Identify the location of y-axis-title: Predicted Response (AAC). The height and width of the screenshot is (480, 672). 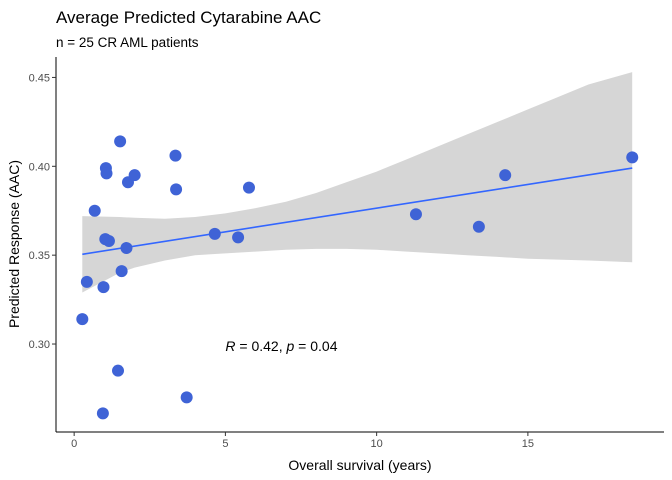
(14, 244).